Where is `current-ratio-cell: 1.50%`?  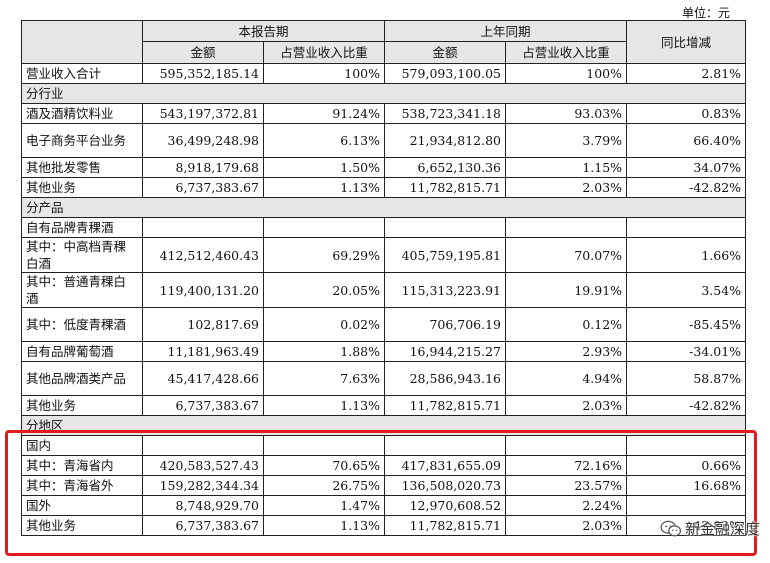 current-ratio-cell: 1.50% is located at coordinates (324, 167).